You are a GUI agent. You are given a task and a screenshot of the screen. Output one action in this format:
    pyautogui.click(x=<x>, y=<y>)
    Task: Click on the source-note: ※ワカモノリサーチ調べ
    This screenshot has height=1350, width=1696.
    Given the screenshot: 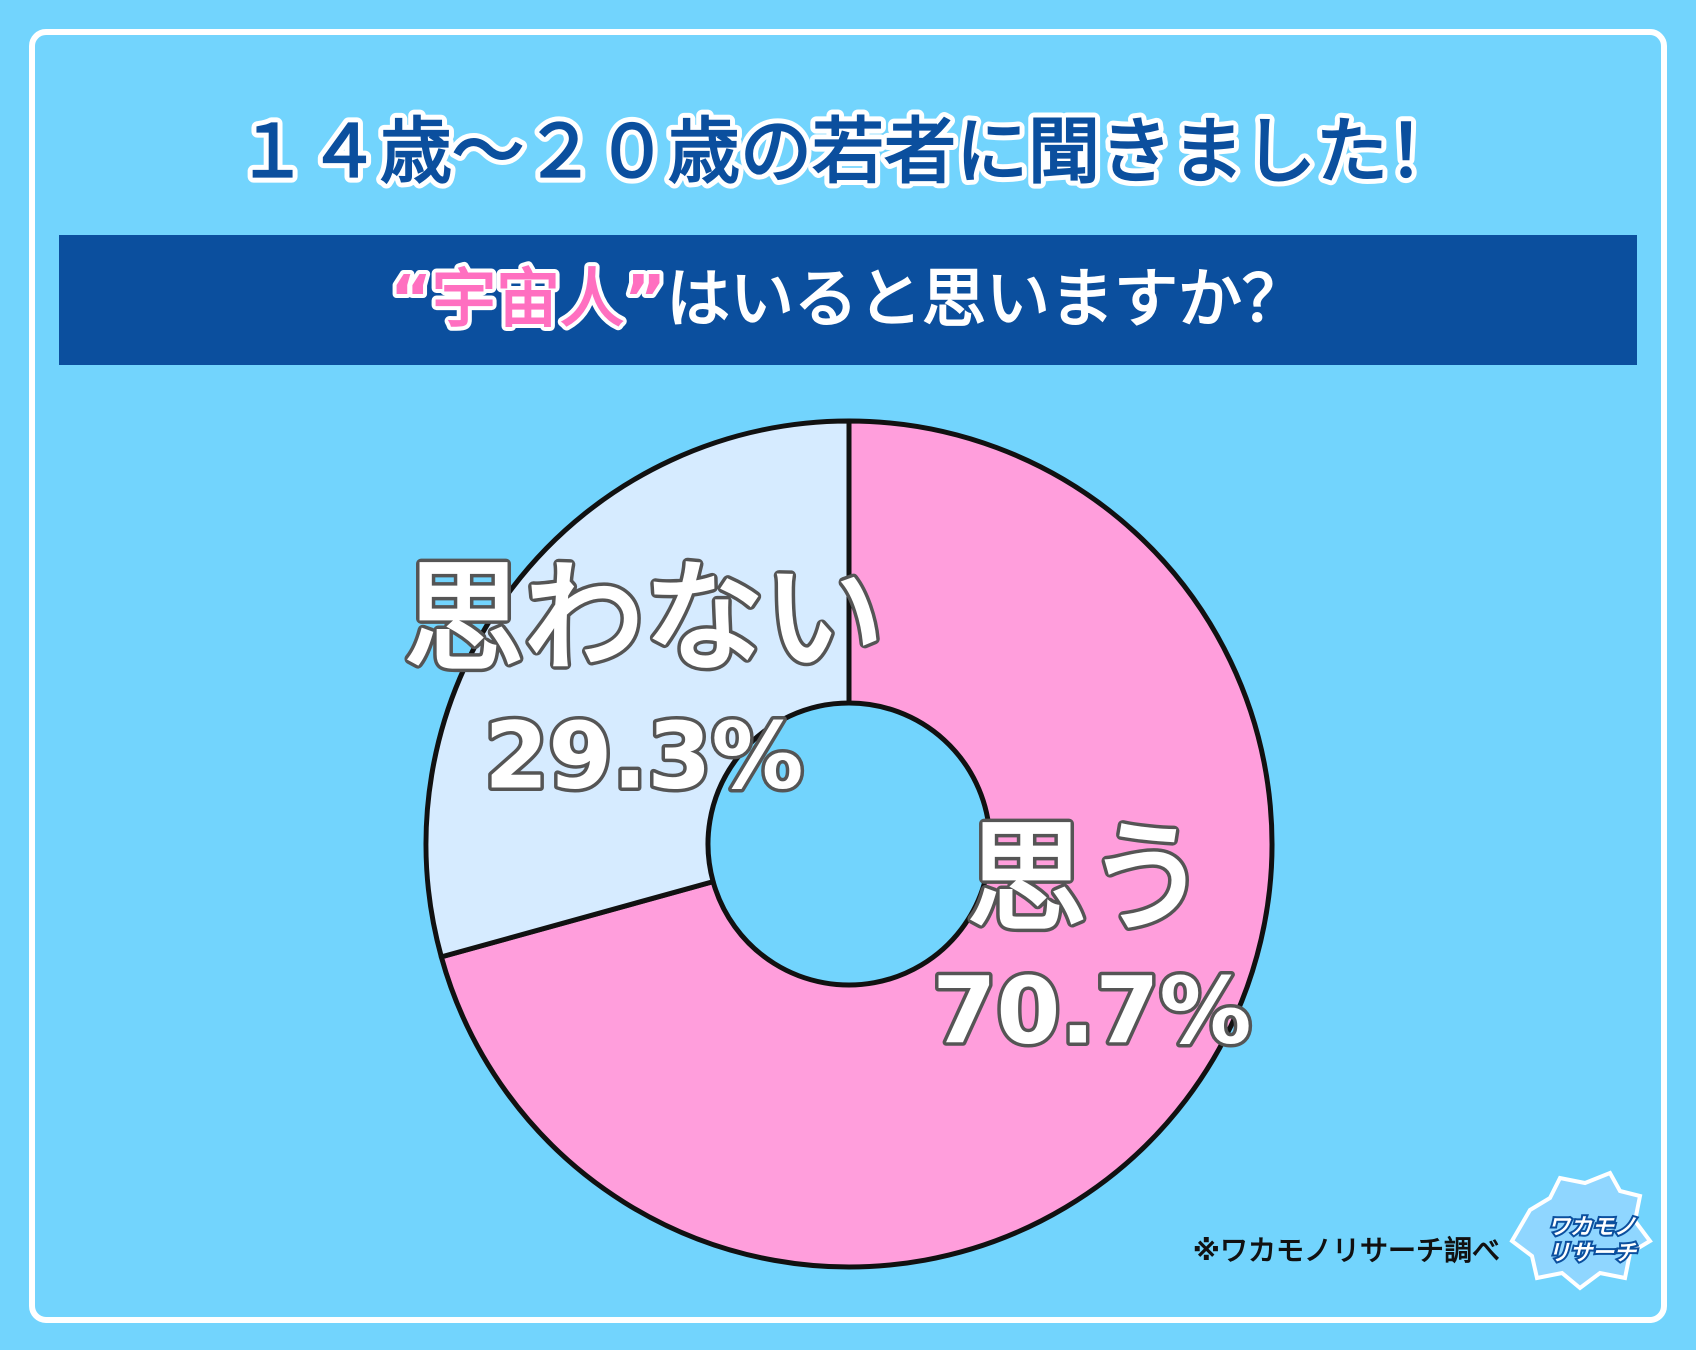 What is the action you would take?
    pyautogui.click(x=1346, y=1250)
    